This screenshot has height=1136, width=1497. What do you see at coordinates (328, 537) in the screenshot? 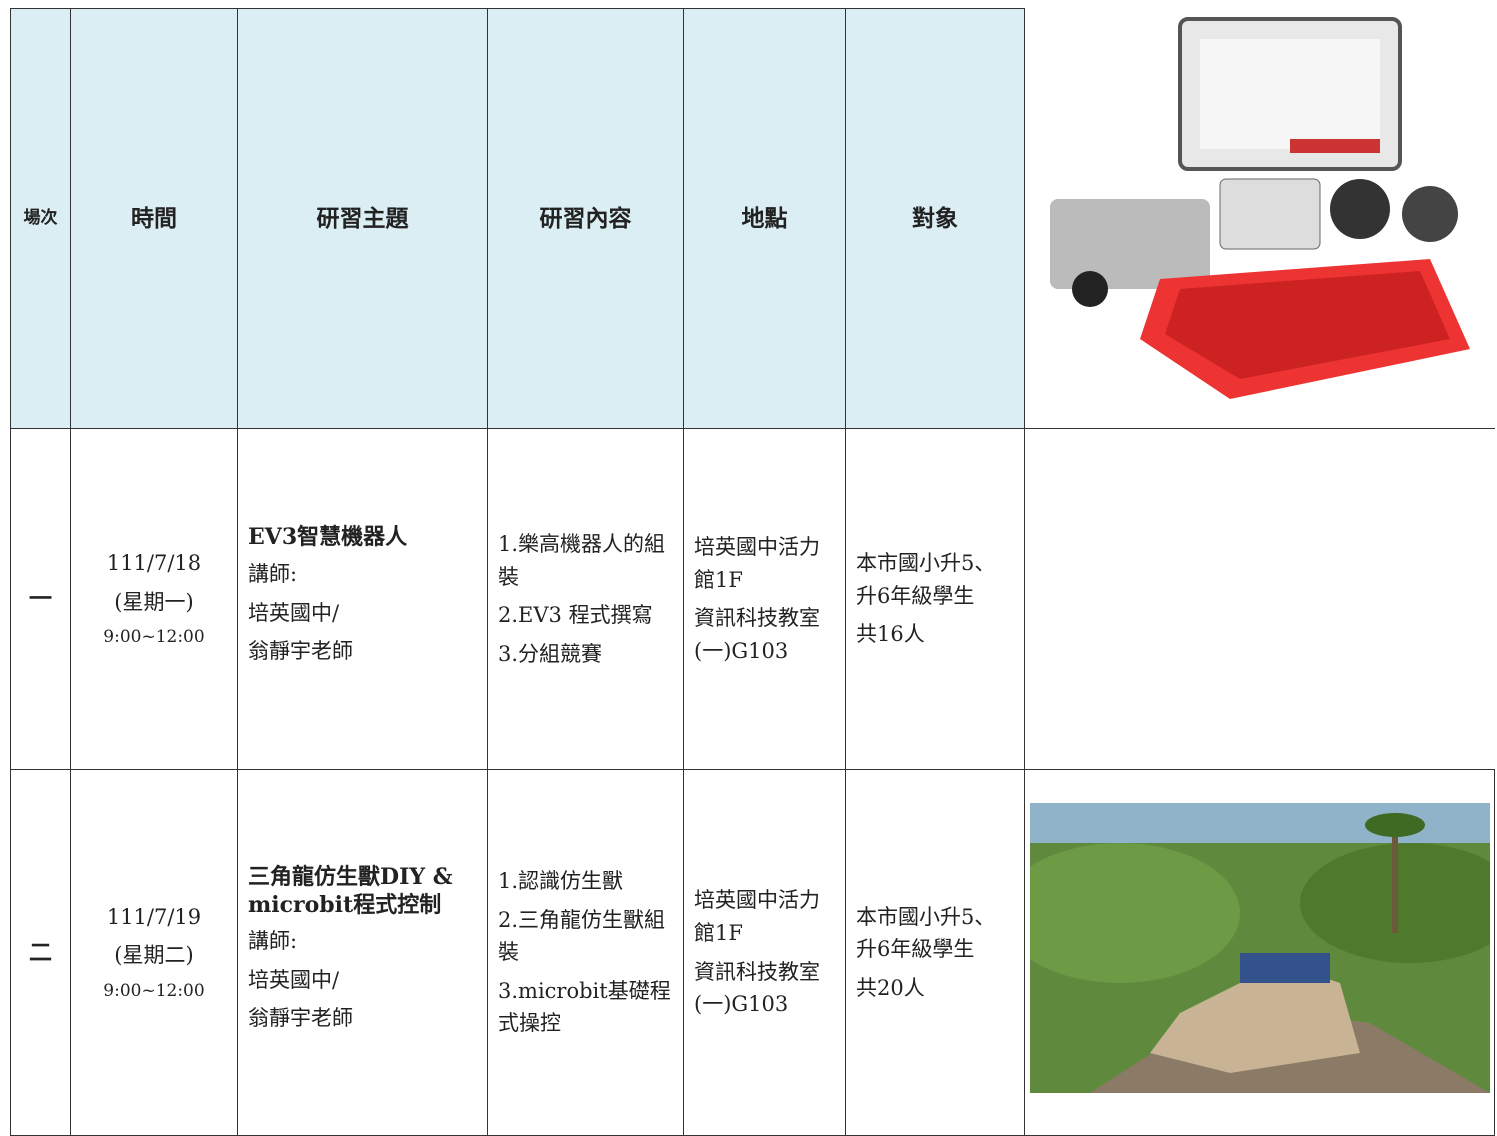
I see `topic-line: EV3智慧機器人` at bounding box center [328, 537].